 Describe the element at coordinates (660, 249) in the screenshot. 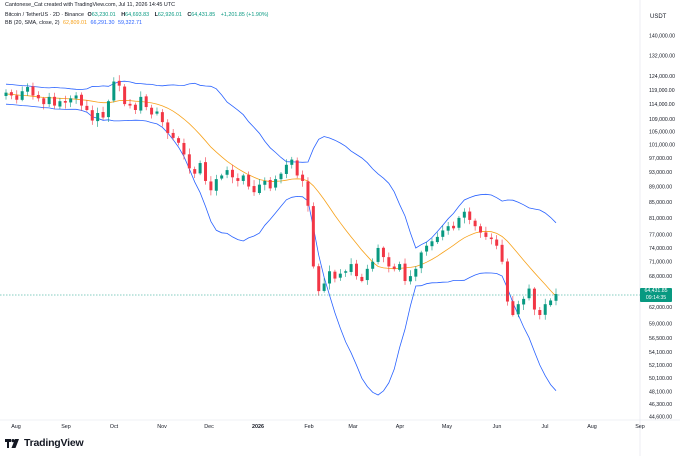

I see `price-tick-label: 74,000.00` at that location.